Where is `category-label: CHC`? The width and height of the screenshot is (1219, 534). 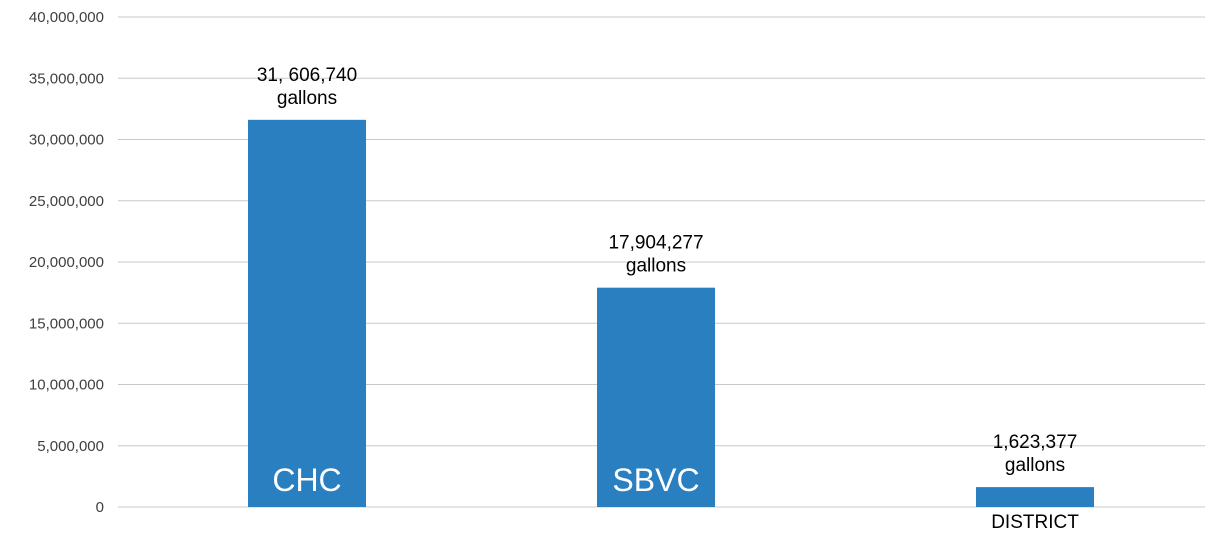
category-label: CHC is located at coordinates (306, 480).